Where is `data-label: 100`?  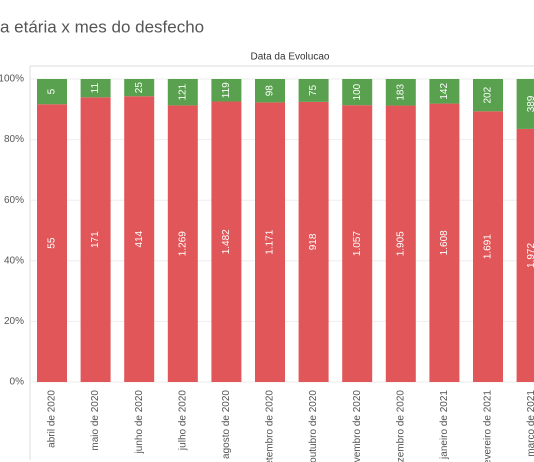
data-label: 100 is located at coordinates (357, 91).